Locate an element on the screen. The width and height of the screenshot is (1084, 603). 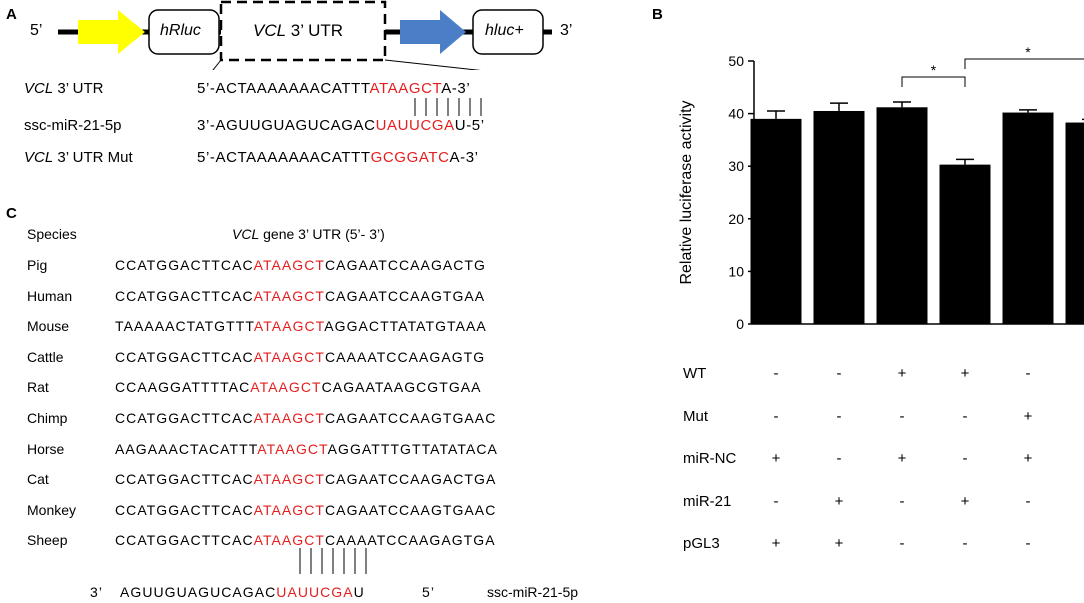
utr-label: VCL 3’ UTR is located at coordinates (298, 31).